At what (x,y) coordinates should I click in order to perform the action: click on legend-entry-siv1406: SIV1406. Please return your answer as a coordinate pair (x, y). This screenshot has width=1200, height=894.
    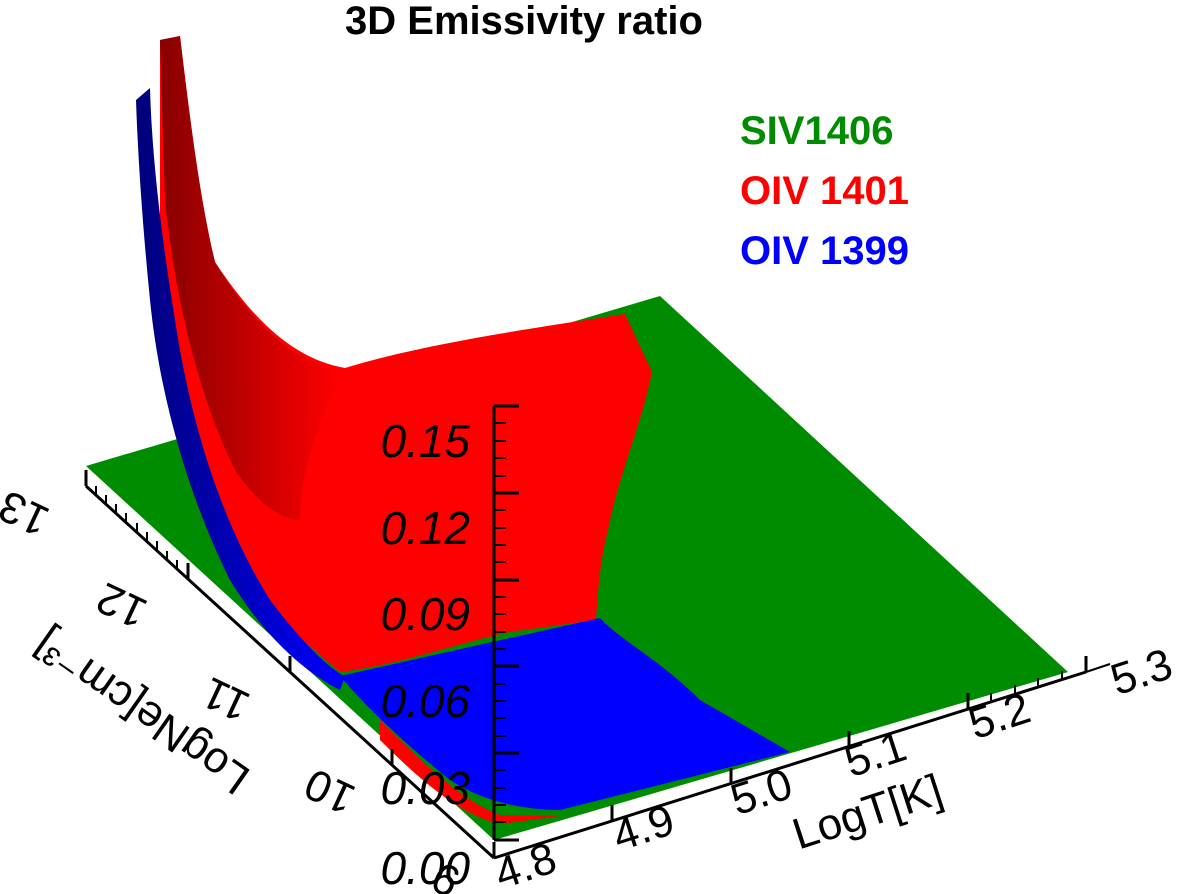
    Looking at the image, I should click on (816, 131).